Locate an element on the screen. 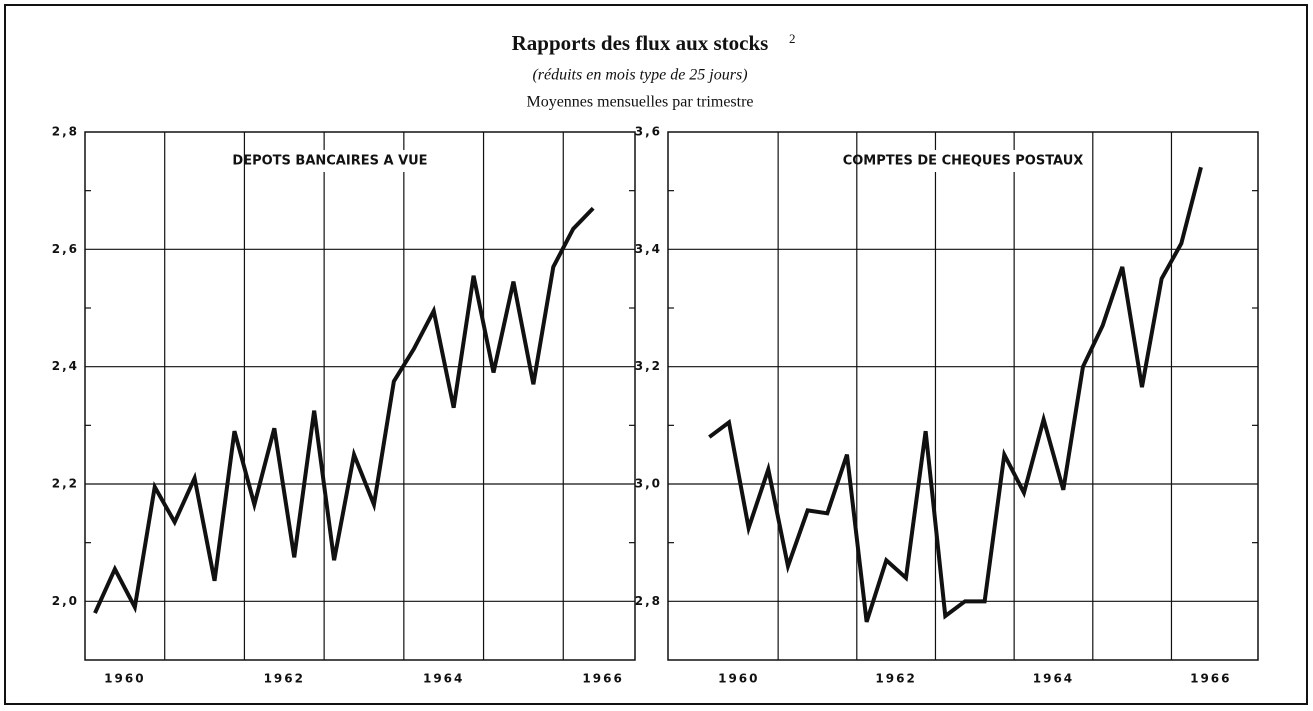 Image resolution: width=1313 pixels, height=711 pixels. y-tick-label: 2,4 is located at coordinates (65, 366).